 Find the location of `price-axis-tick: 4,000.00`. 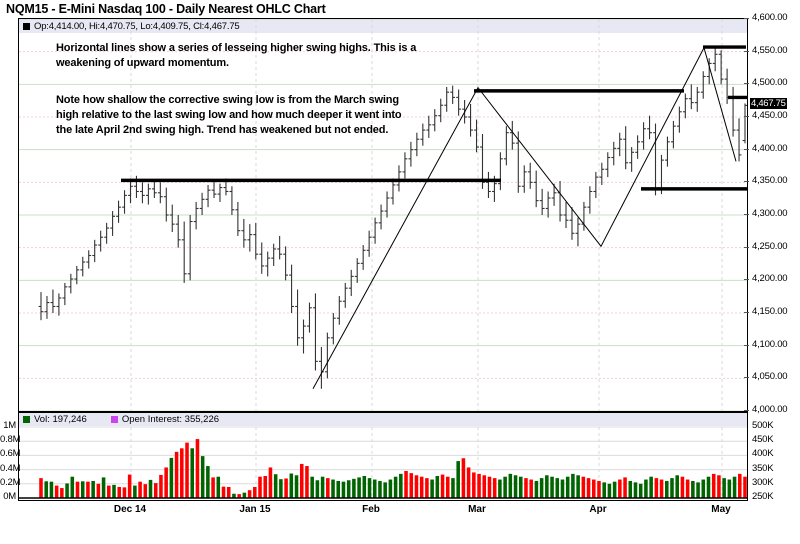

price-axis-tick: 4,000.00 is located at coordinates (770, 409).